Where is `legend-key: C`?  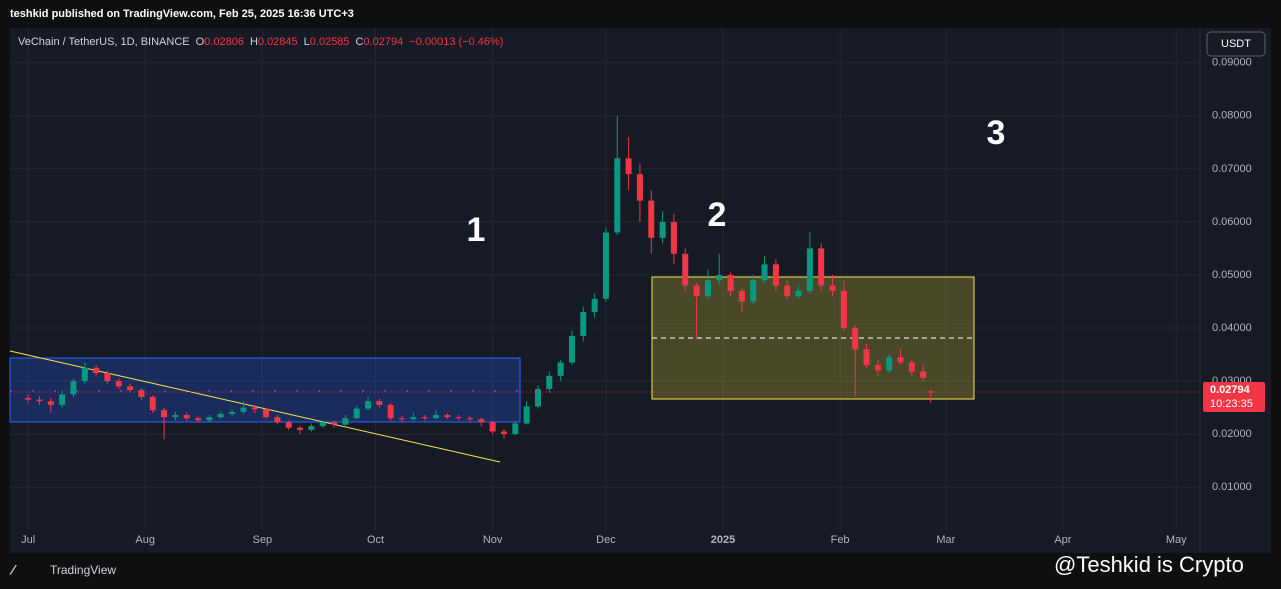 legend-key: C is located at coordinates (360, 42).